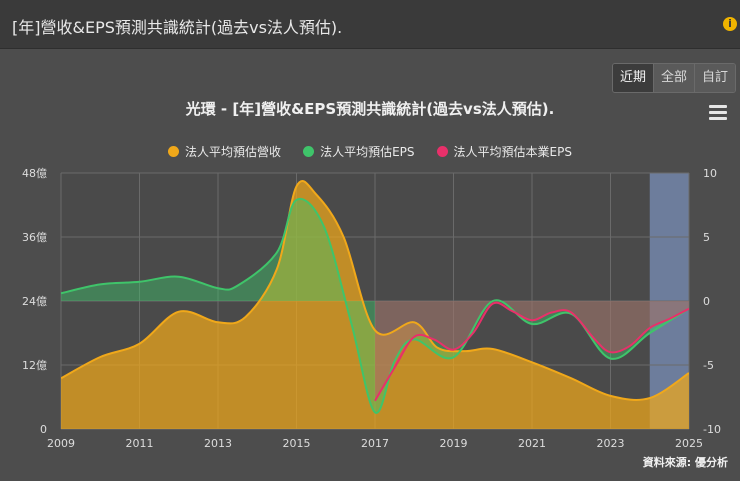 This screenshot has width=740, height=481. I want to click on x-tick-label: 2019, so click(454, 443).